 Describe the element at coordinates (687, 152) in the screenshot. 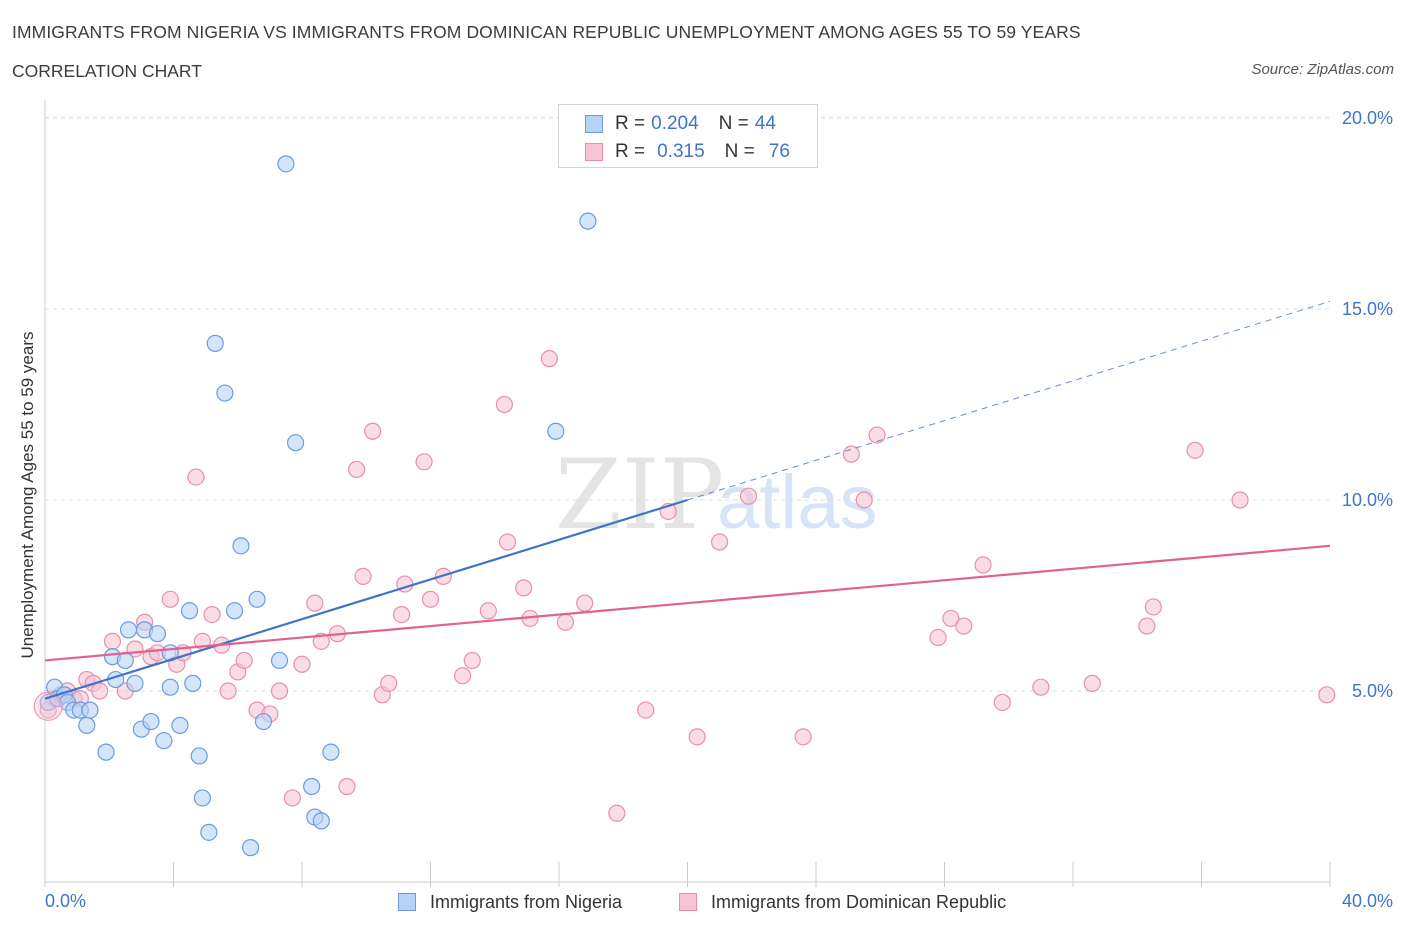

I see `legend-row-dominican: R = 0.315 N = 76` at that location.